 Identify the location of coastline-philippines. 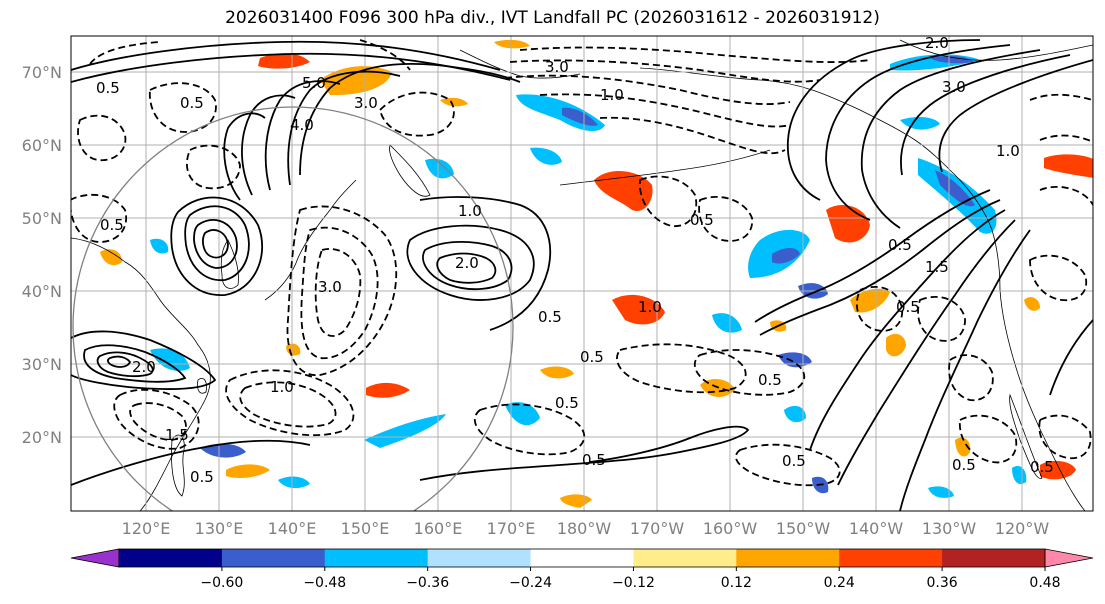
(178, 465).